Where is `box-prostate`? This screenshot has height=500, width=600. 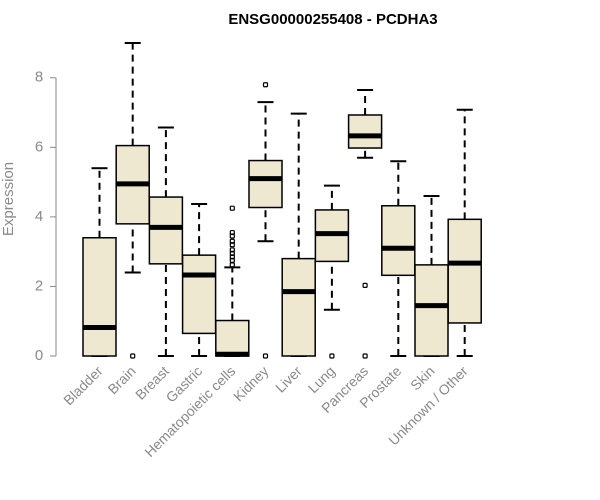 box-prostate is located at coordinates (398, 258).